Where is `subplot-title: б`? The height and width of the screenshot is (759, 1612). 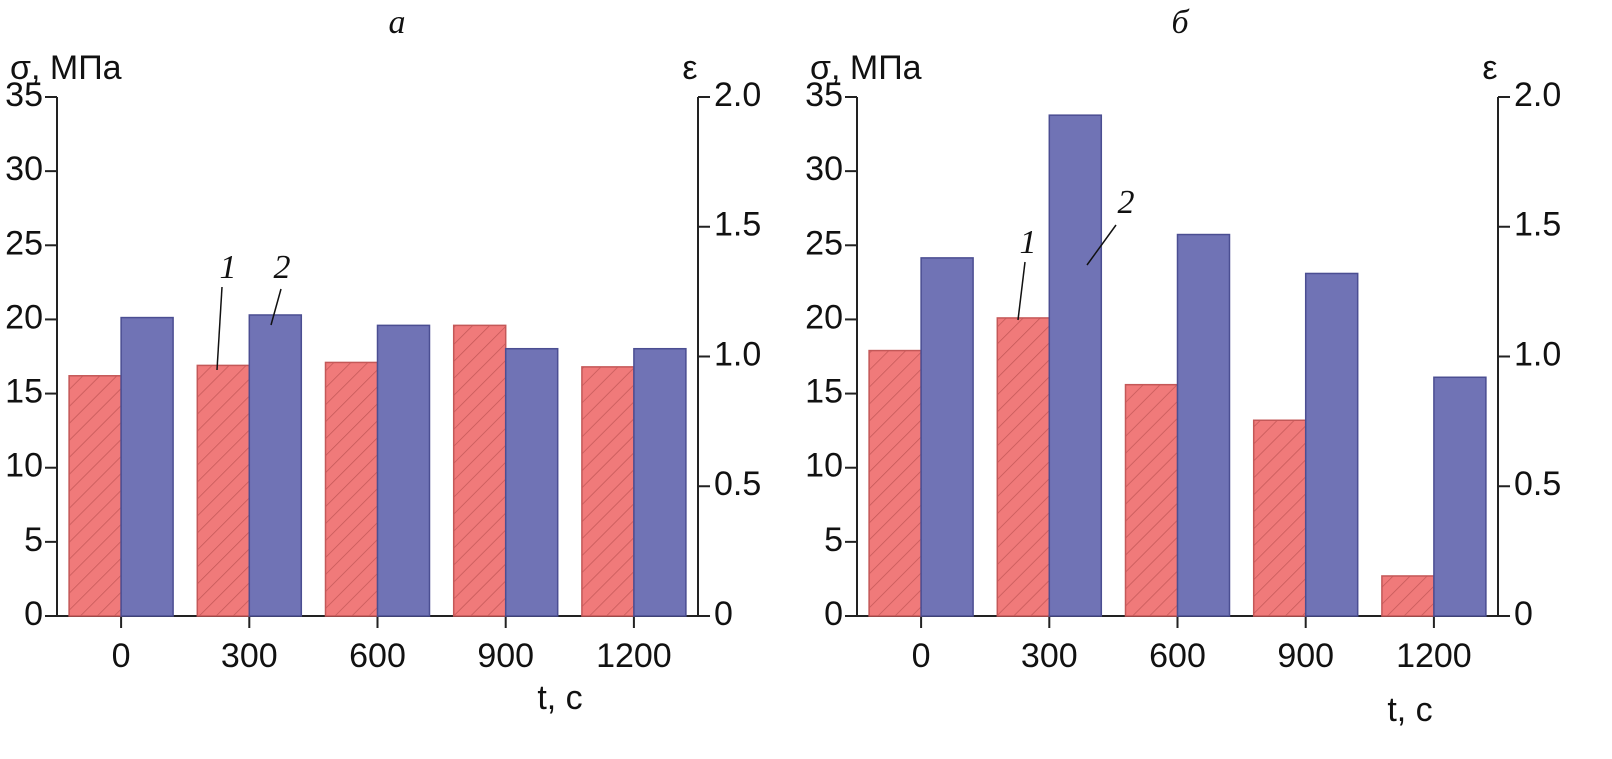
subplot-title: б is located at coordinates (1180, 22).